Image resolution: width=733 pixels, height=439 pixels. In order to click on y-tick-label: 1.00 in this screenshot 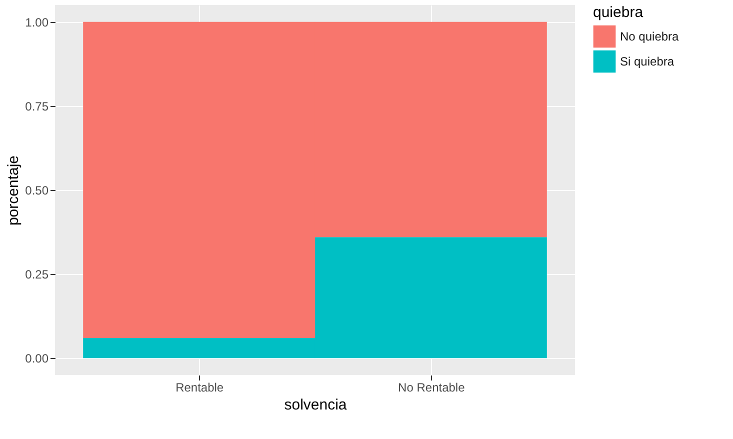, I will do `click(37, 22)`.